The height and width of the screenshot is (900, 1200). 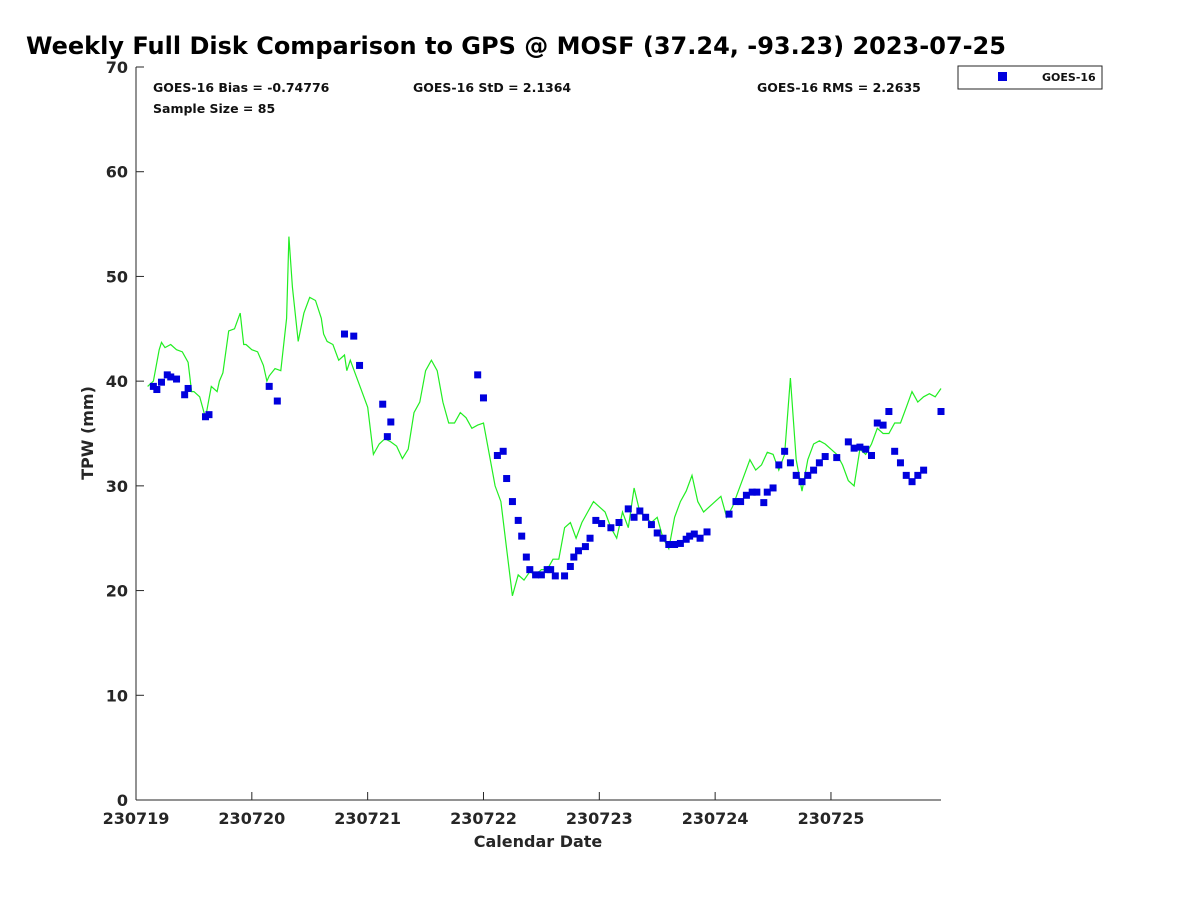 What do you see at coordinates (483, 818) in the screenshot?
I see `x-tick-label: 230722` at bounding box center [483, 818].